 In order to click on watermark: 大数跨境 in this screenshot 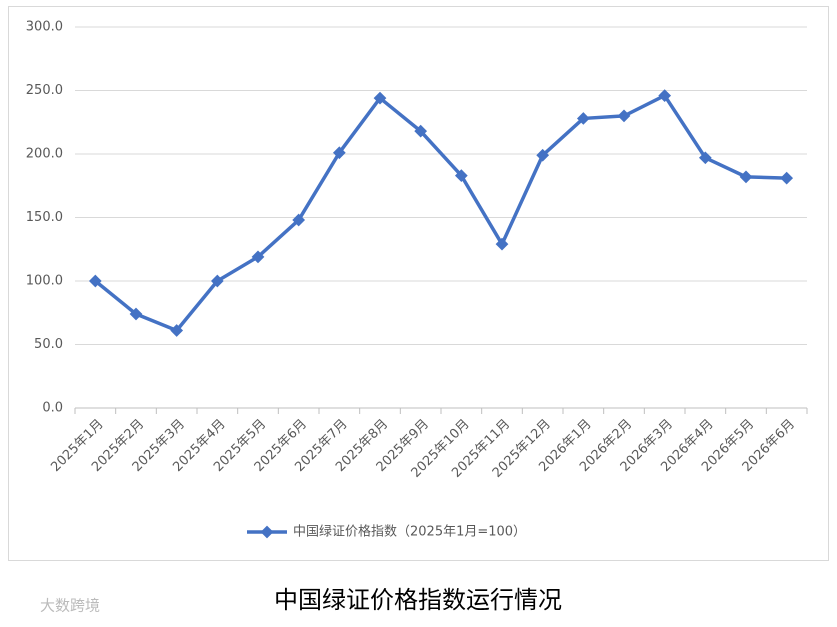, I will do `click(70, 606)`.